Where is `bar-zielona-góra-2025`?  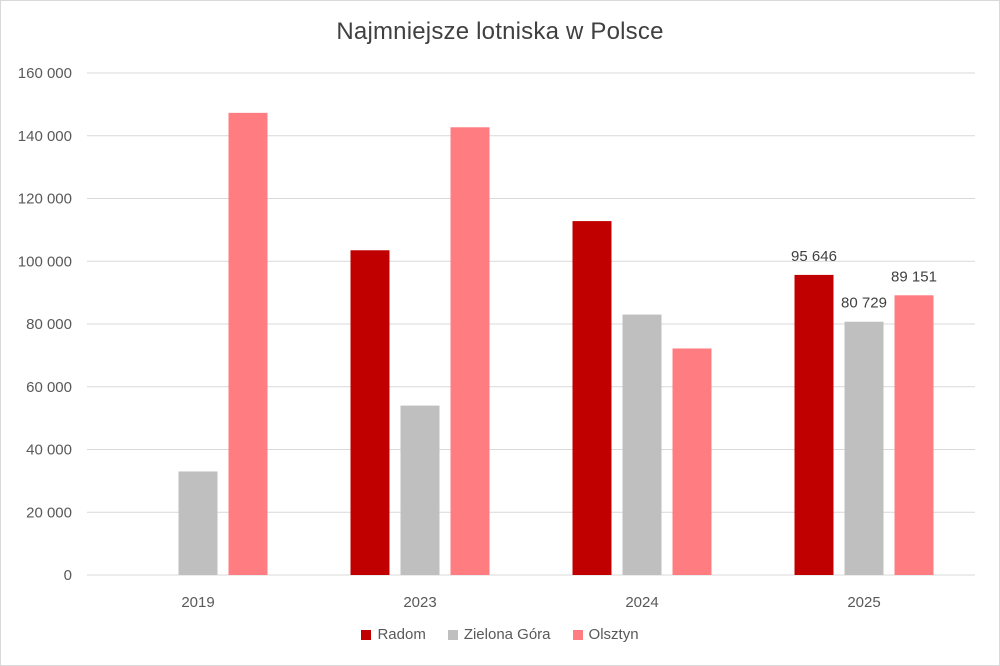 bar-zielona-góra-2025 is located at coordinates (864, 448).